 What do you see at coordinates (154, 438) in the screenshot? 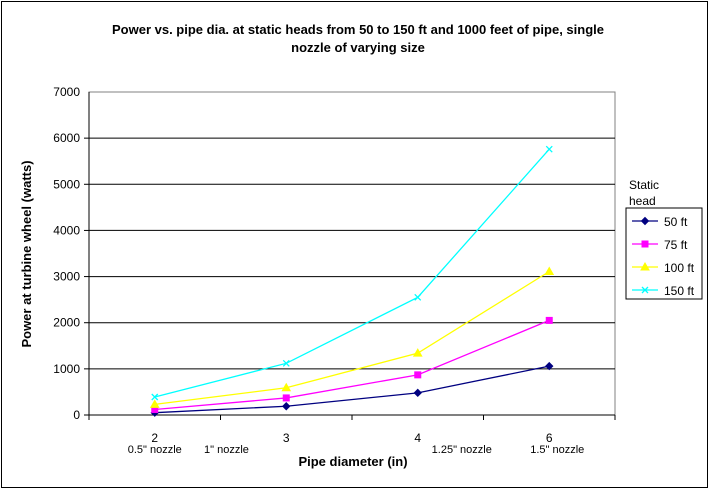
I see `x-tick-label: 2` at bounding box center [154, 438].